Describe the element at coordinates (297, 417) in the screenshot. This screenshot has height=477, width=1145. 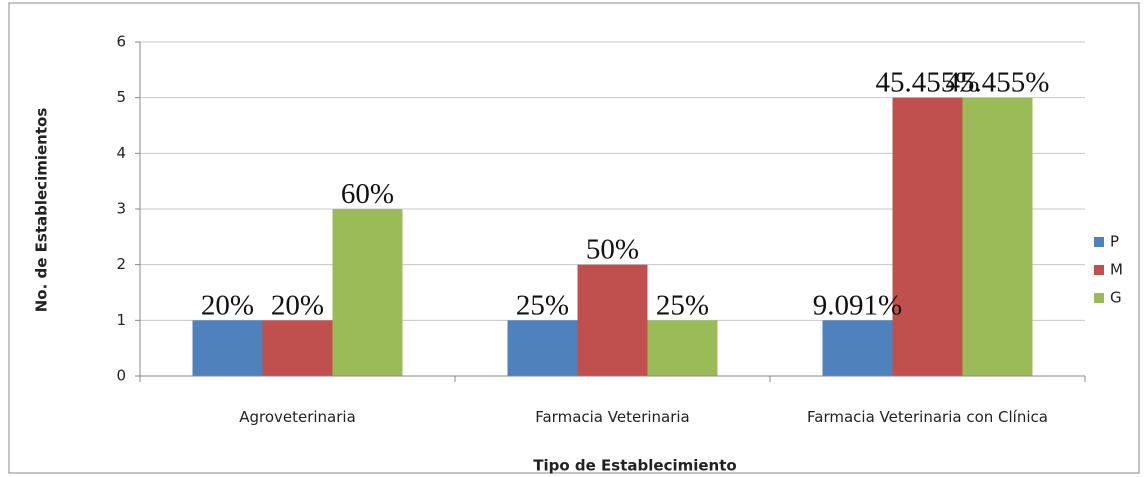
I see `x-tick-label: Agroveterinaria` at that location.